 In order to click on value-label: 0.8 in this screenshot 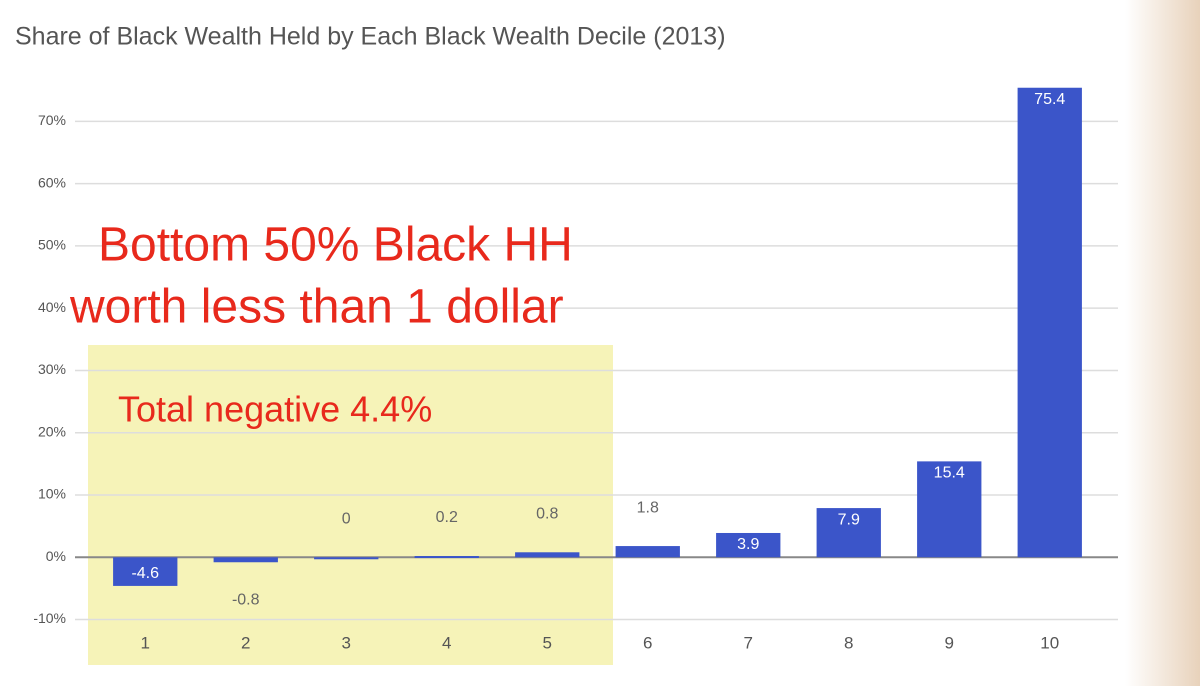, I will do `click(547, 514)`.